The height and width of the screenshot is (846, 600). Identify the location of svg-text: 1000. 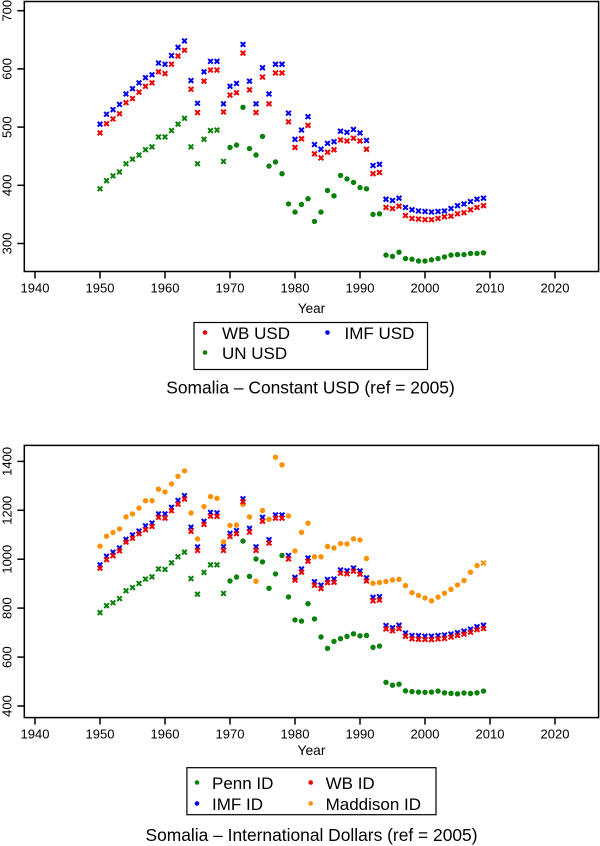
(7, 559).